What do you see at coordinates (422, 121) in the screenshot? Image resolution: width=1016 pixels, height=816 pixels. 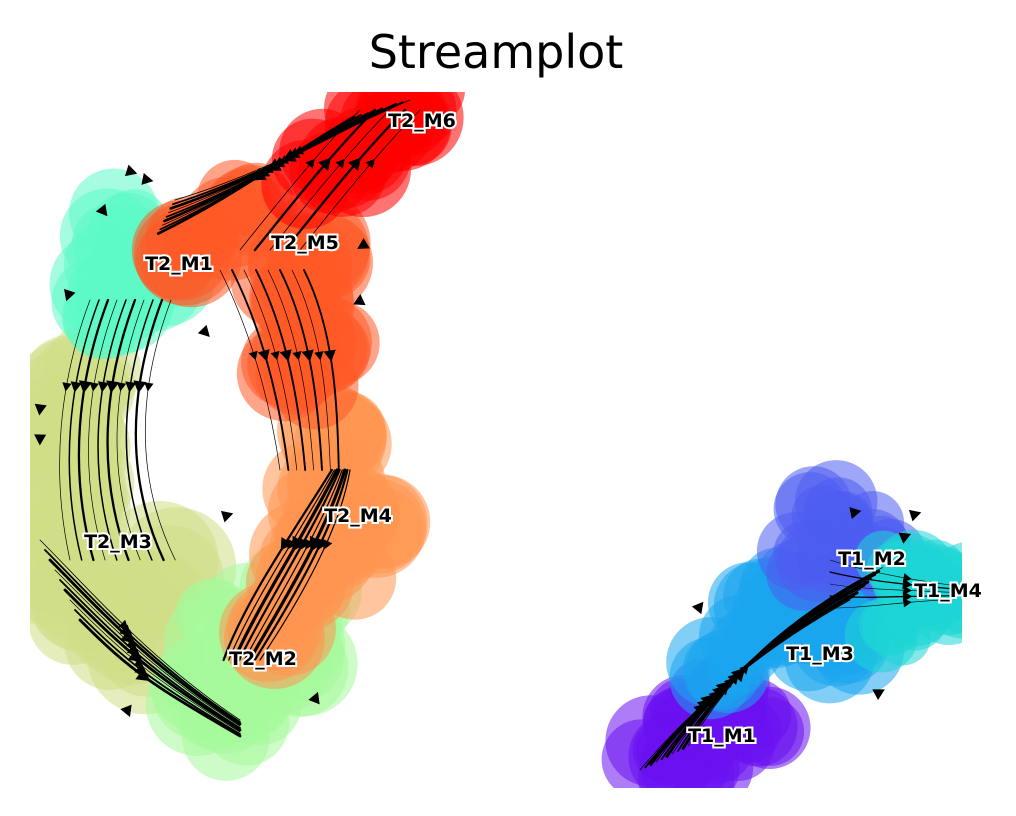 I see `cluster-label-t2-m6: T2_M6` at bounding box center [422, 121].